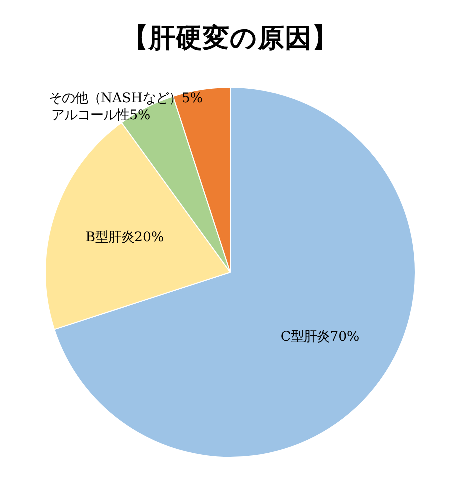 Image resolution: width=466 pixels, height=484 pixels. What do you see at coordinates (101, 116) in the screenshot?
I see `slice-label: アルコール性5%` at bounding box center [101, 116].